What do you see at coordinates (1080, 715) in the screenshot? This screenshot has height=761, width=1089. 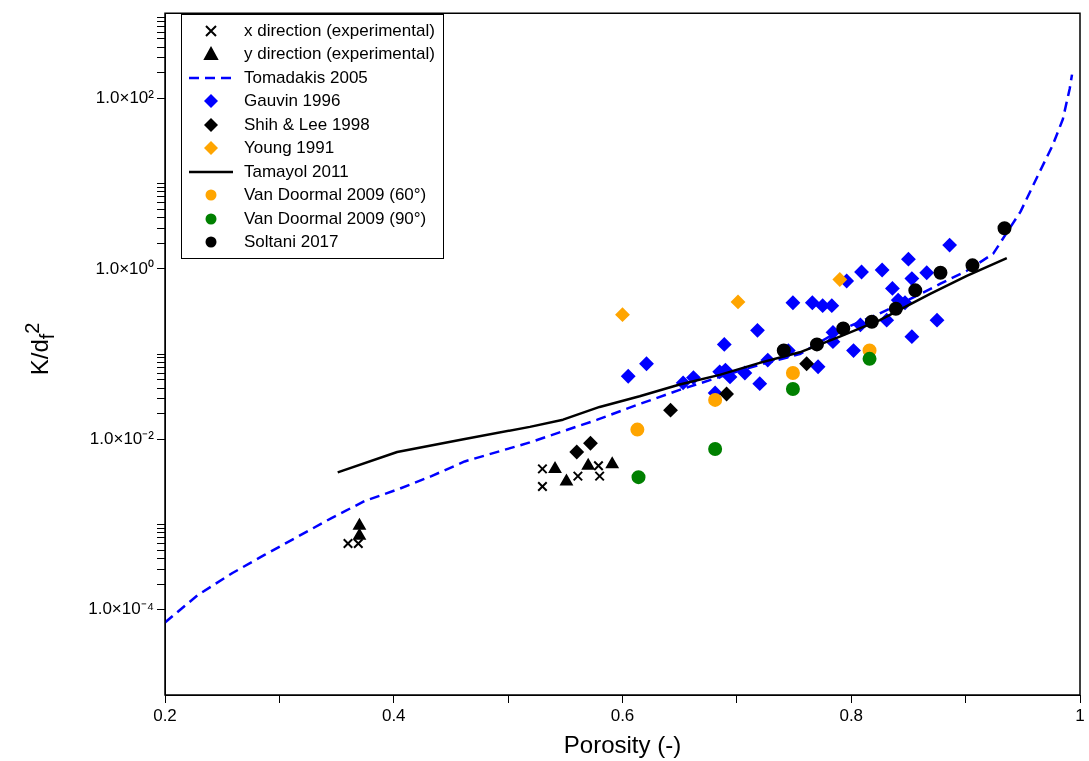 I see `x-tick-label: 1` at bounding box center [1080, 715].